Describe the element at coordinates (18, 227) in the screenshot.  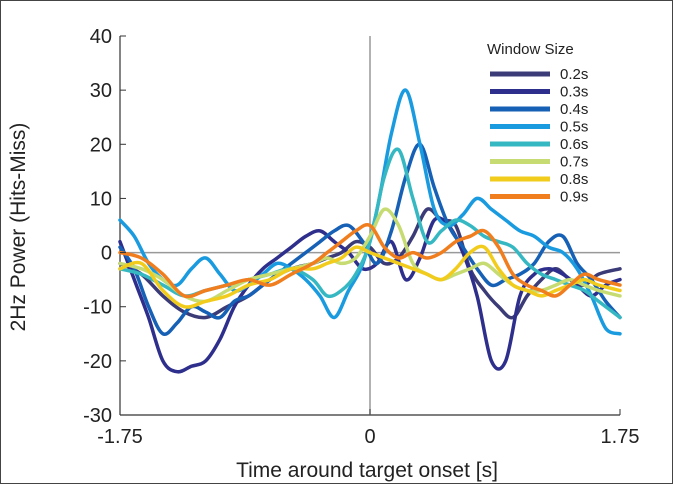
I see `y-axis-label: 2Hz Power (Hits-Miss)` at that location.